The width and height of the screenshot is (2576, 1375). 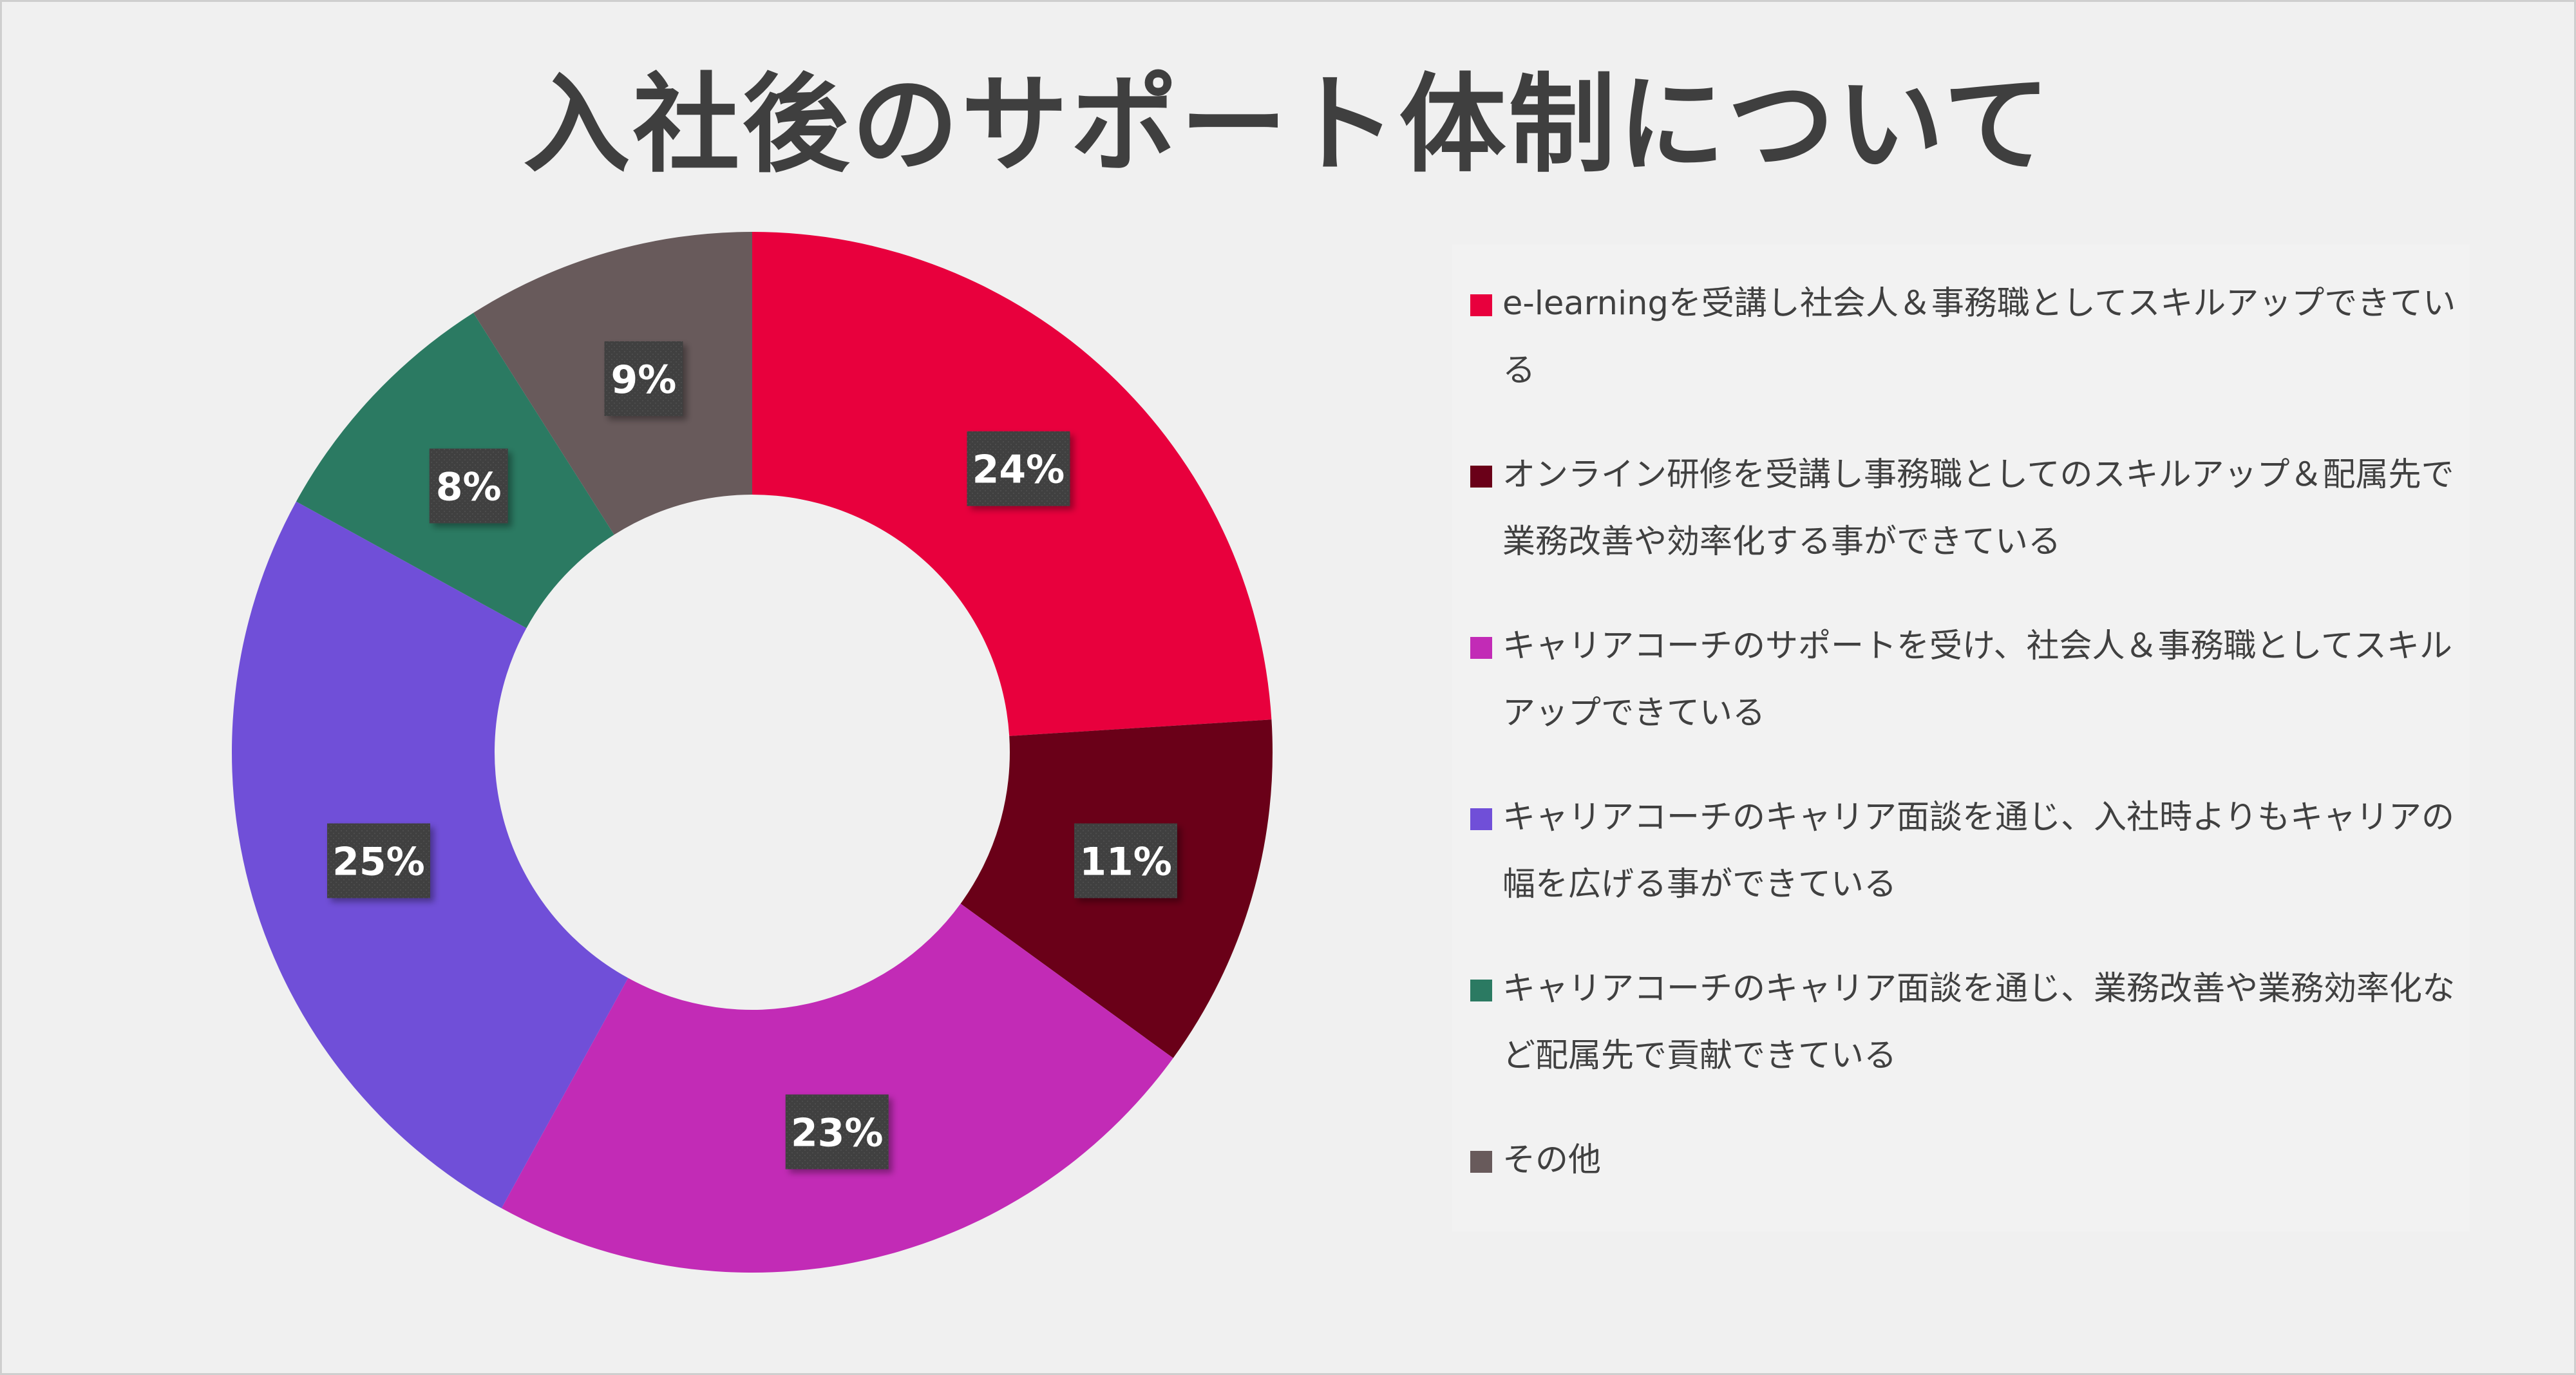 I want to click on data-label-1: 24%, so click(x=1018, y=469).